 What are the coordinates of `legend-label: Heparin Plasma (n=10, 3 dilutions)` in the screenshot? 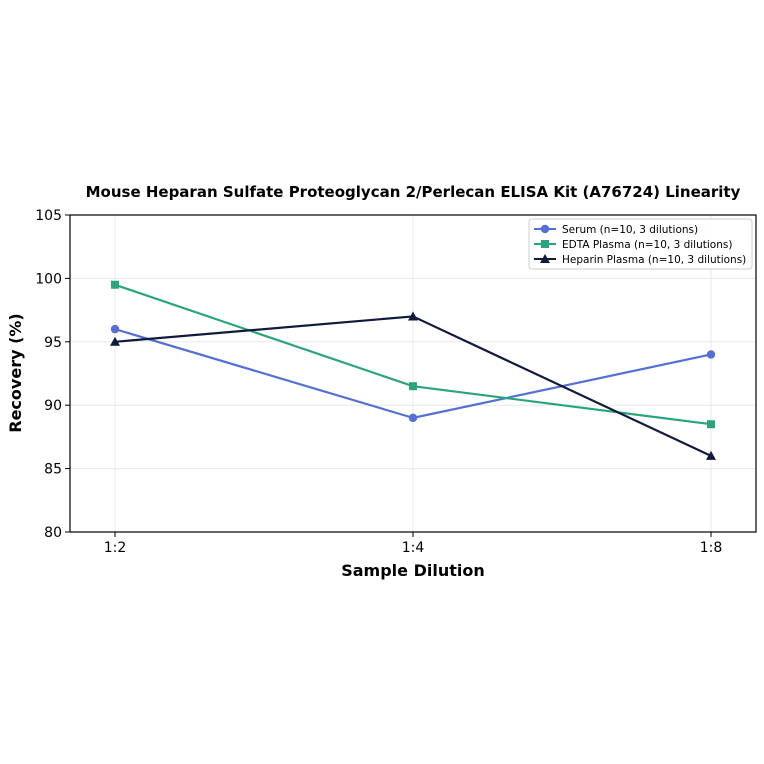 It's located at (654, 260).